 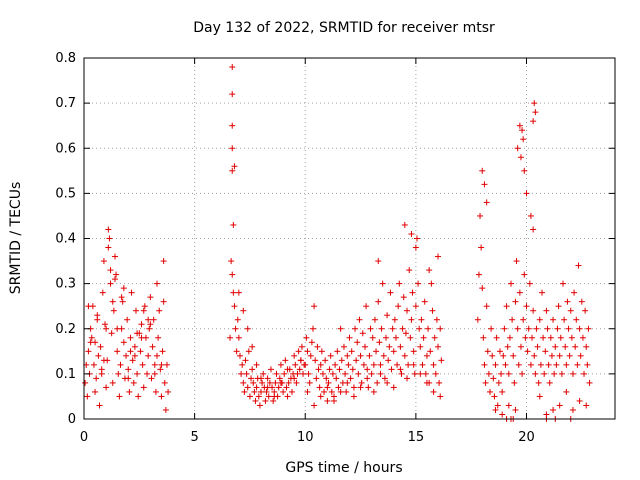 What do you see at coordinates (65, 374) in the screenshot?
I see `y-tick-label: 0.1` at bounding box center [65, 374].